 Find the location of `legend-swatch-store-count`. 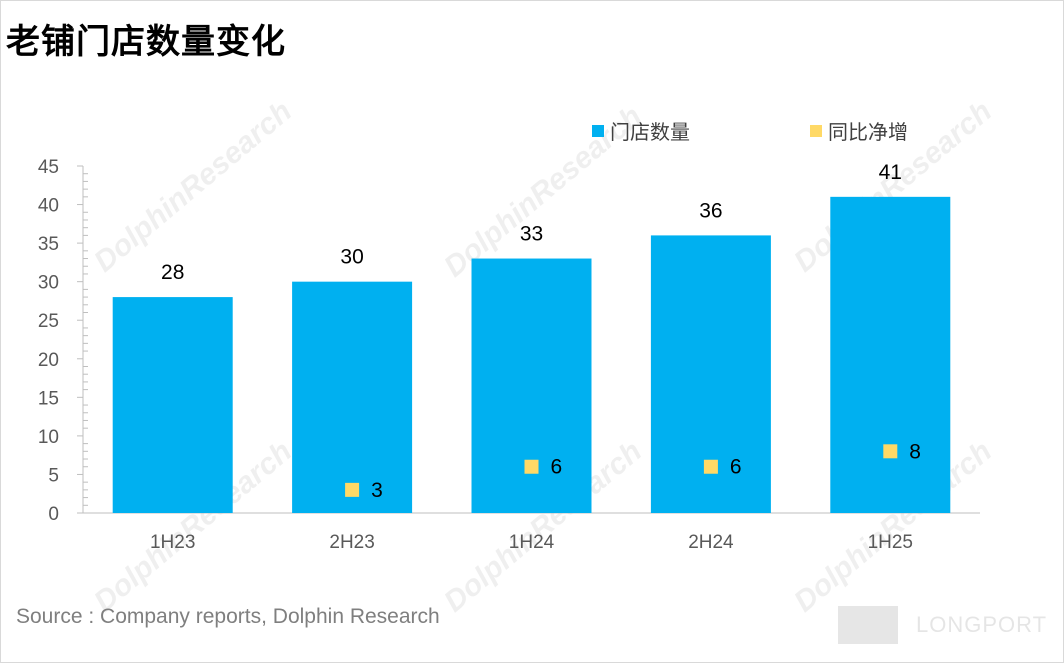

legend-swatch-store-count is located at coordinates (598, 130).